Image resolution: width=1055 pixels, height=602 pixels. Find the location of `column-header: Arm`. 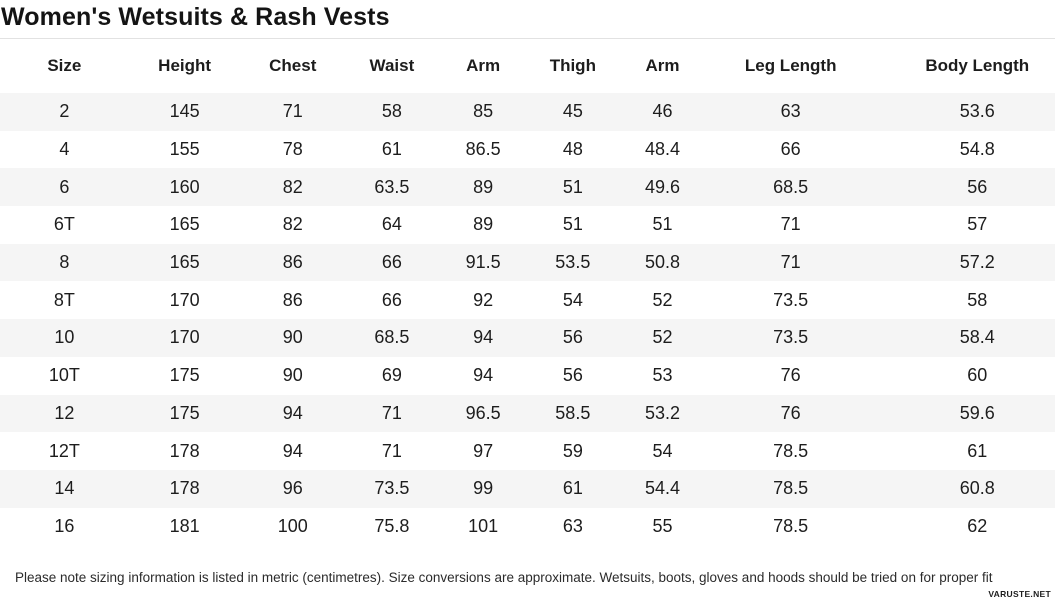

column-header: Arm is located at coordinates (483, 66).